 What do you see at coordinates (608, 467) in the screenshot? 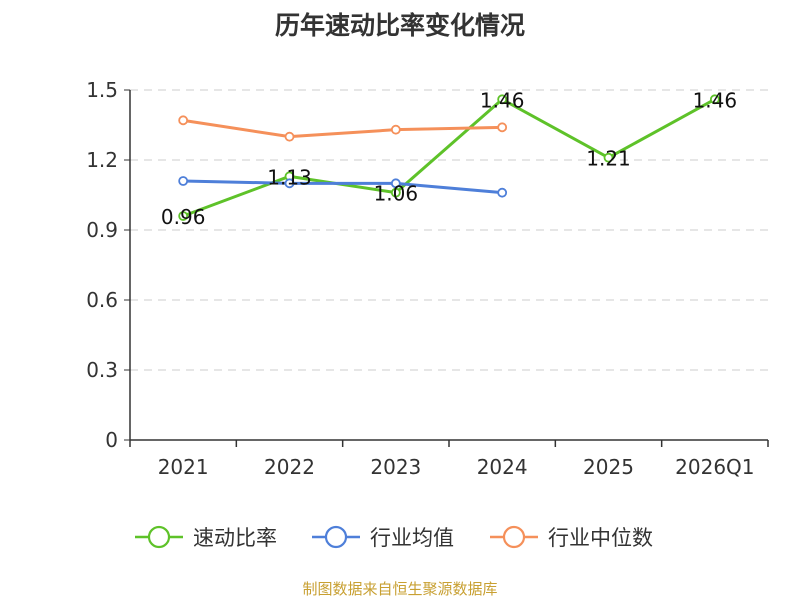
I see `x-tick-label: 2025` at bounding box center [608, 467].